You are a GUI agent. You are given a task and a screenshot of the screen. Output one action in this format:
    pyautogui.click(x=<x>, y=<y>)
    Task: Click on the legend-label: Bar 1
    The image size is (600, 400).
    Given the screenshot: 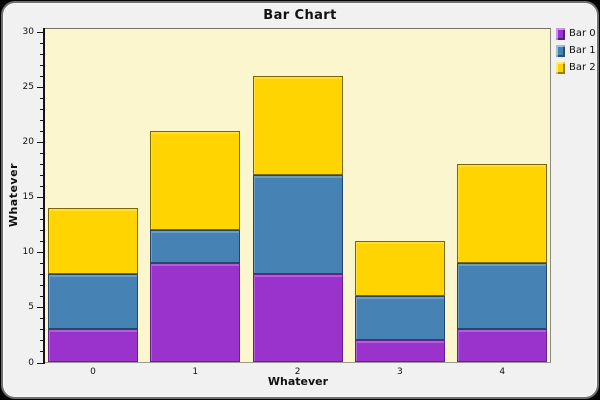 What is the action you would take?
    pyautogui.click(x=582, y=50)
    